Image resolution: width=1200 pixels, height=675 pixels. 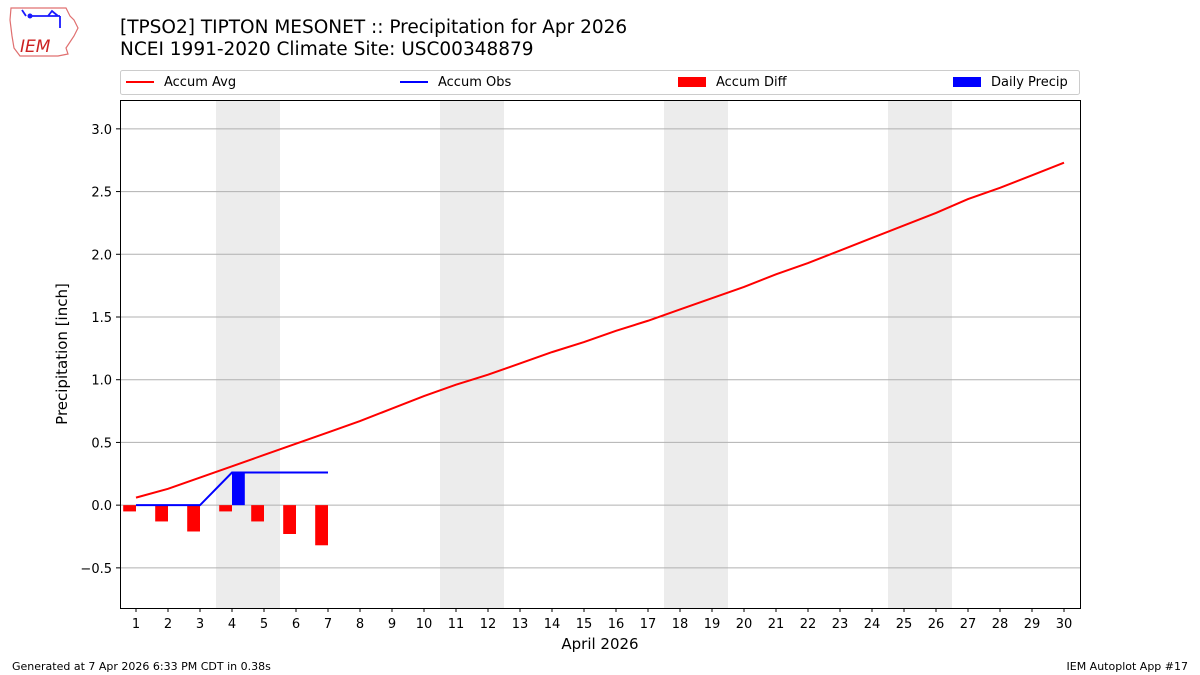 I want to click on y-tick-label: 0.5, so click(x=101, y=443).